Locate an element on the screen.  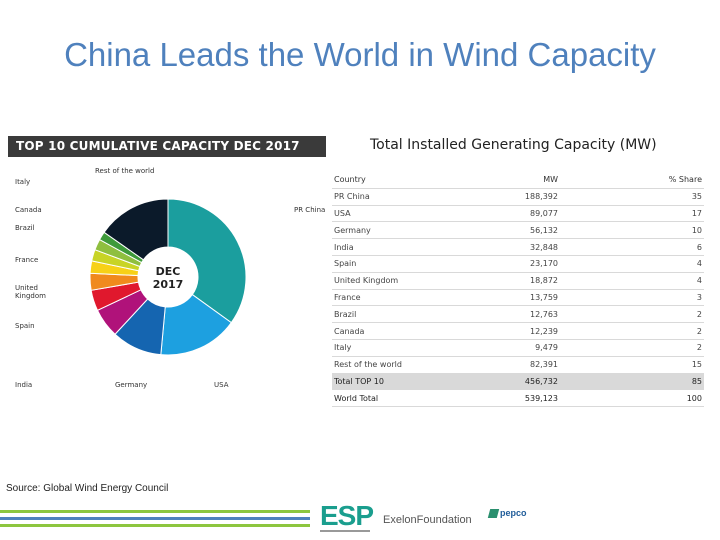
source-note: Source: Global Wind Energy Council is located at coordinates (87, 488).